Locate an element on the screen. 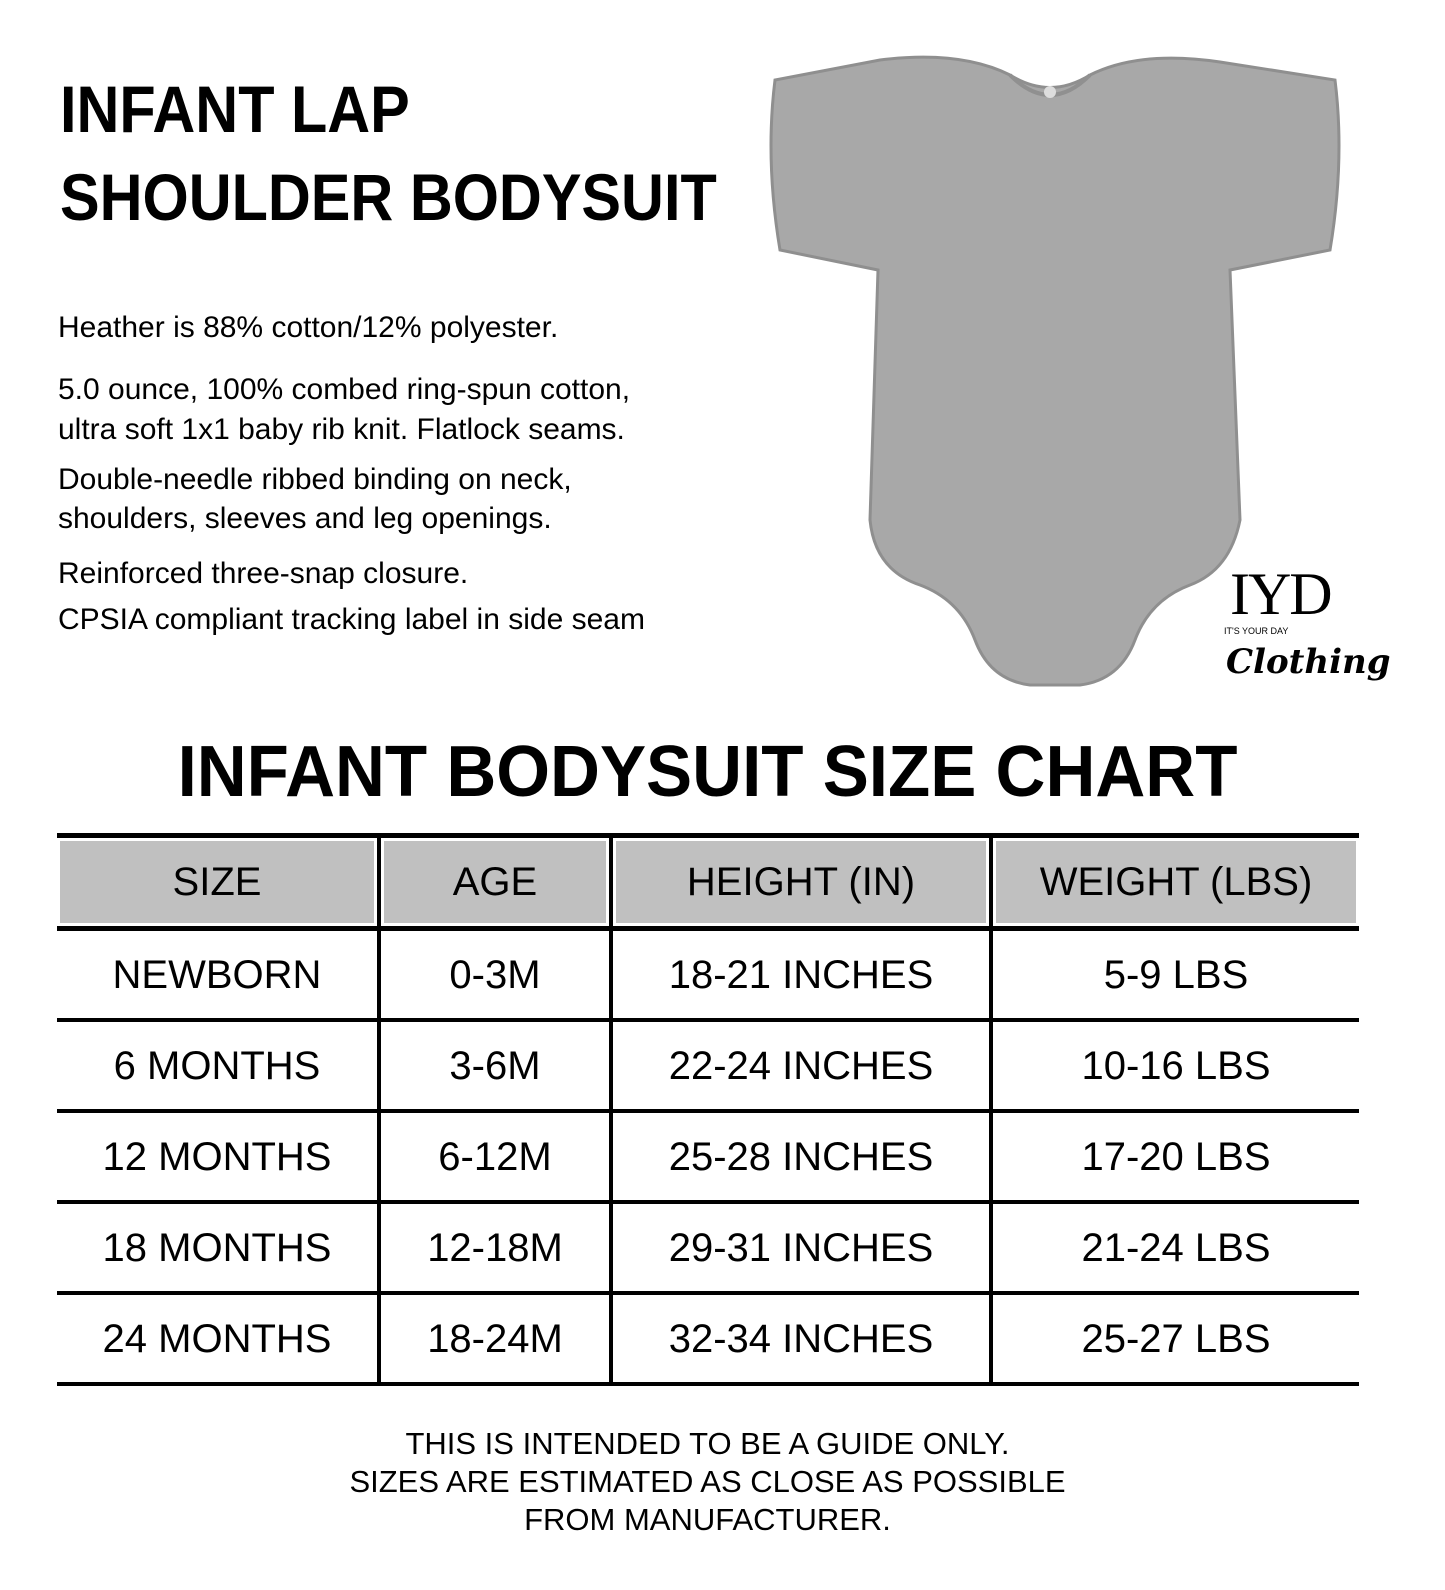 The image size is (1445, 1590). description-line: Heather is 88% cotton/12% polyester. is located at coordinates (308, 327).